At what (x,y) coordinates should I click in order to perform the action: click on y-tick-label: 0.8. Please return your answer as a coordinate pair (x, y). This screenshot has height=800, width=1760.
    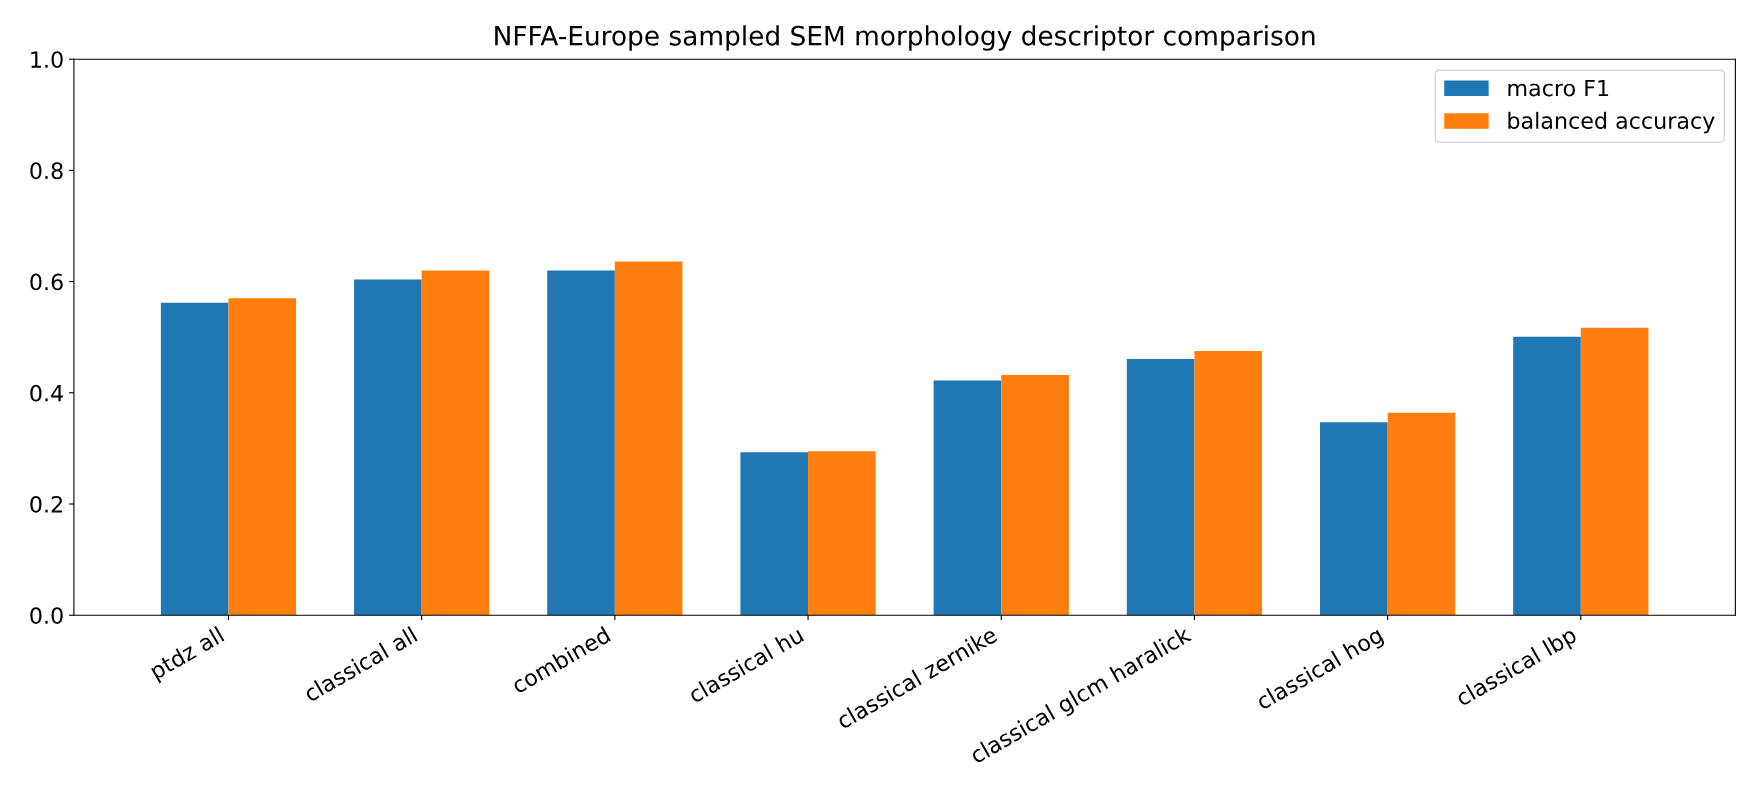
    Looking at the image, I should click on (46, 171).